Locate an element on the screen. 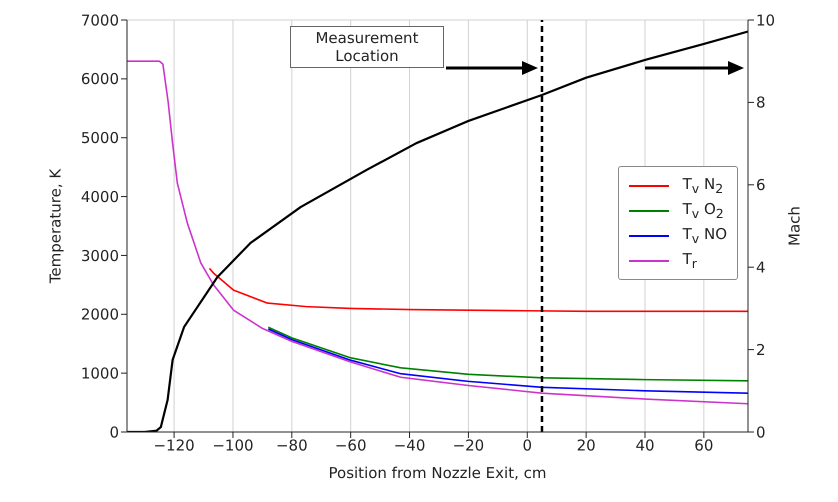  x-tick-label: 0 is located at coordinates (527, 445).